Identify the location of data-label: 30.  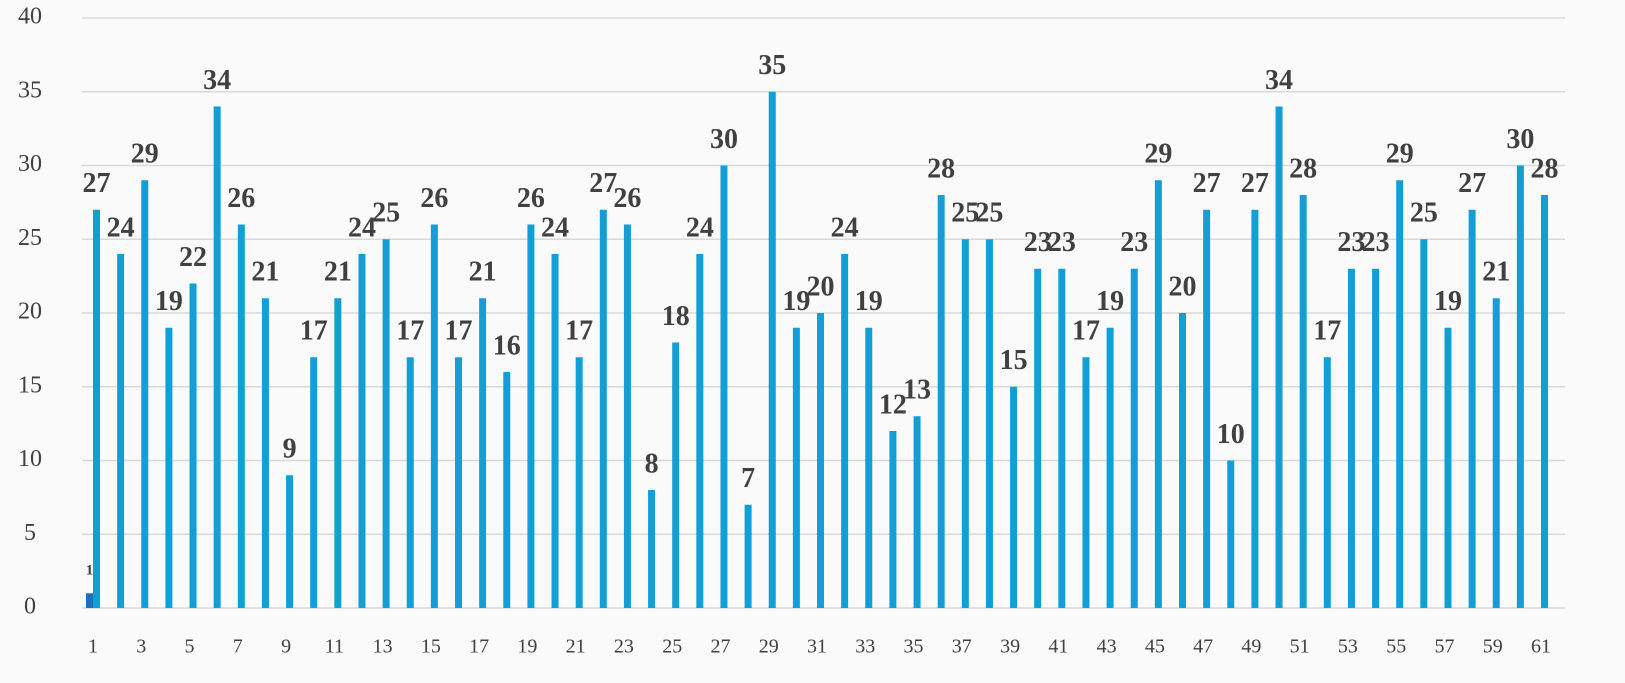
(1520, 139).